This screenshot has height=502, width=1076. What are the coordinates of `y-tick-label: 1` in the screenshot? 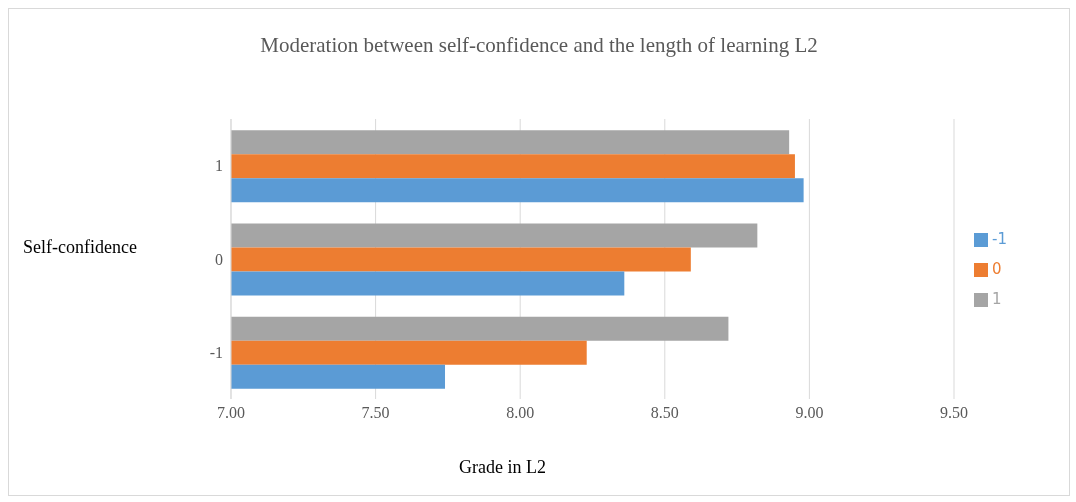 It's located at (219, 166).